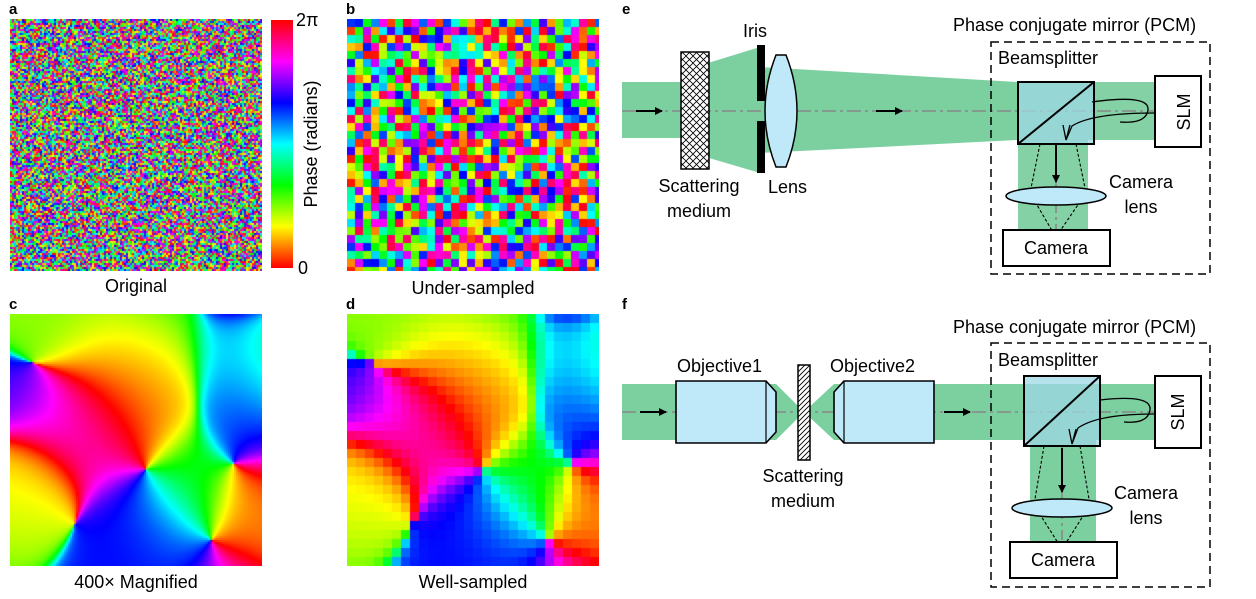 Image resolution: width=1256 pixels, height=599 pixels. What do you see at coordinates (282, 144) in the screenshot?
I see `phase-colorbar` at bounding box center [282, 144].